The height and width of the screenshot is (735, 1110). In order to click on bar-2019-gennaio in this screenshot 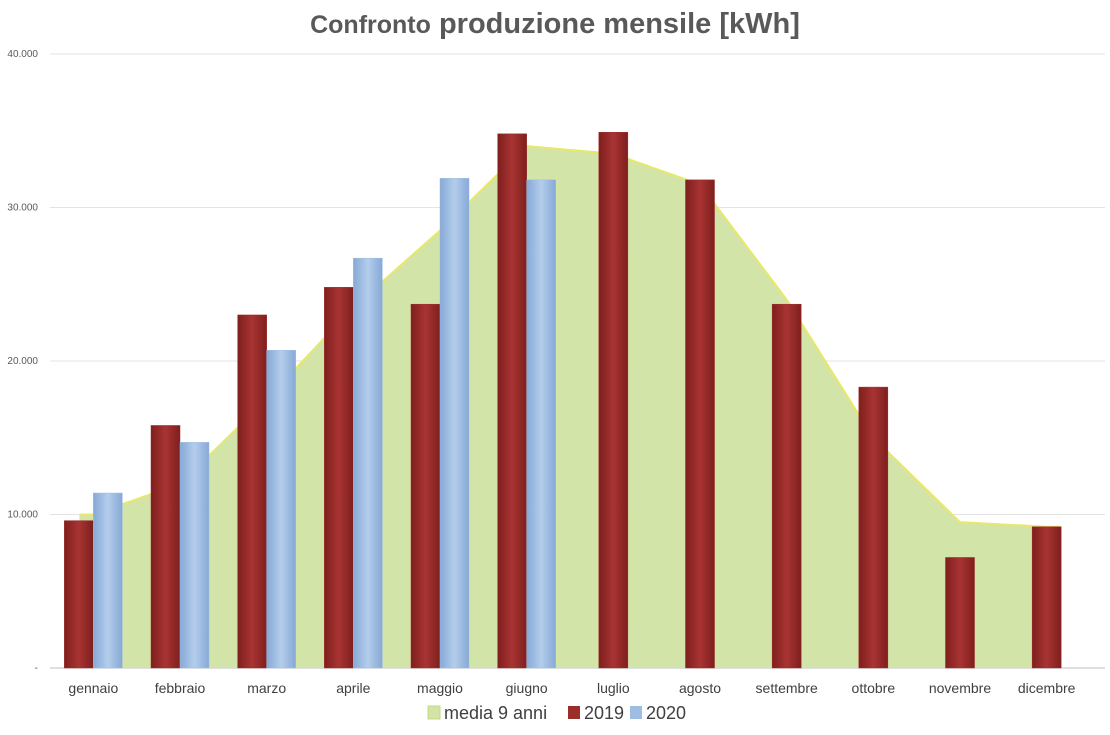, I will do `click(79, 594)`.